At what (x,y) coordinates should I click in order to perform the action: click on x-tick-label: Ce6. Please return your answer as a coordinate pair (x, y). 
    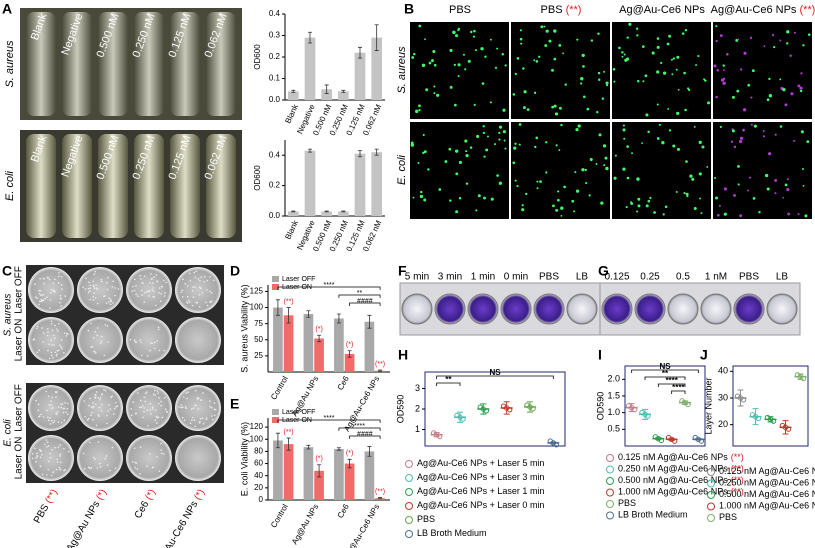
    Looking at the image, I should click on (343, 511).